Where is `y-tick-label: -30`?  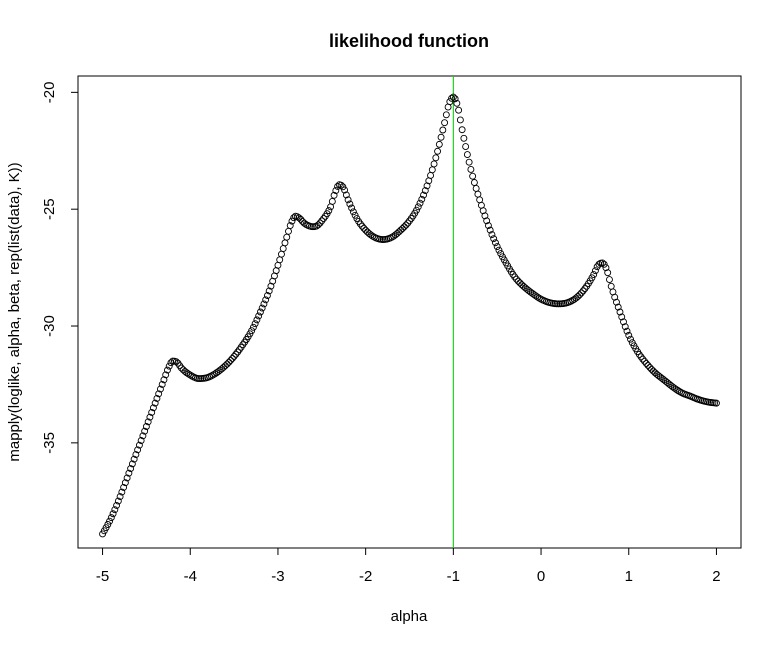 y-tick-label: -30 is located at coordinates (49, 326).